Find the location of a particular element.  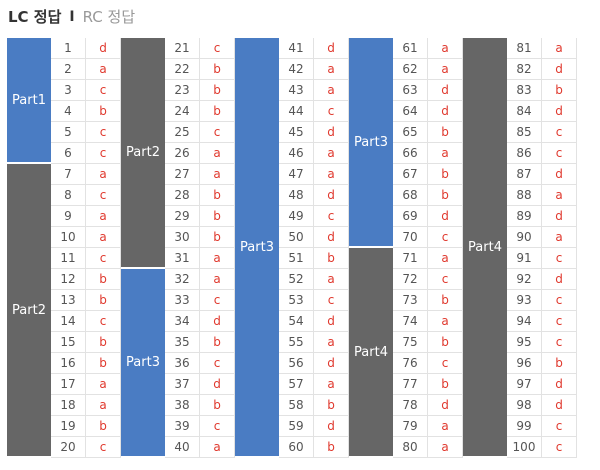

question-number: 7 is located at coordinates (68, 174).